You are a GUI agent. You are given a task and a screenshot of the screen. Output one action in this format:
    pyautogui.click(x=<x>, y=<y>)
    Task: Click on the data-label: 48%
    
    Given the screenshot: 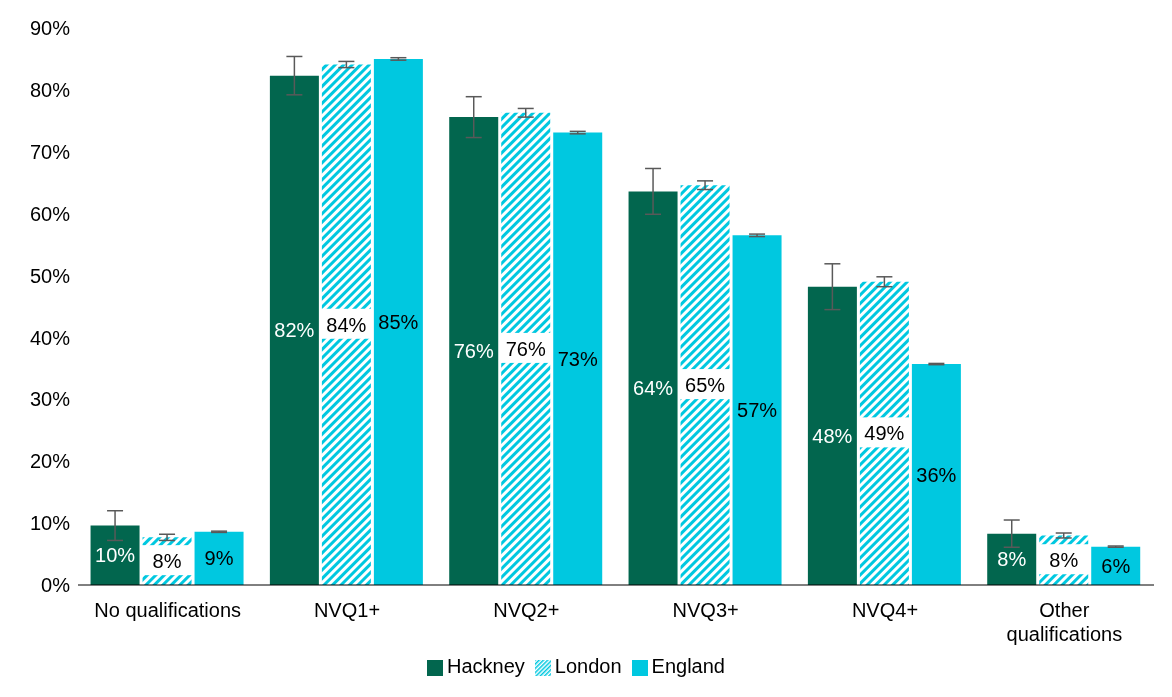 What is the action you would take?
    pyautogui.click(x=832, y=435)
    